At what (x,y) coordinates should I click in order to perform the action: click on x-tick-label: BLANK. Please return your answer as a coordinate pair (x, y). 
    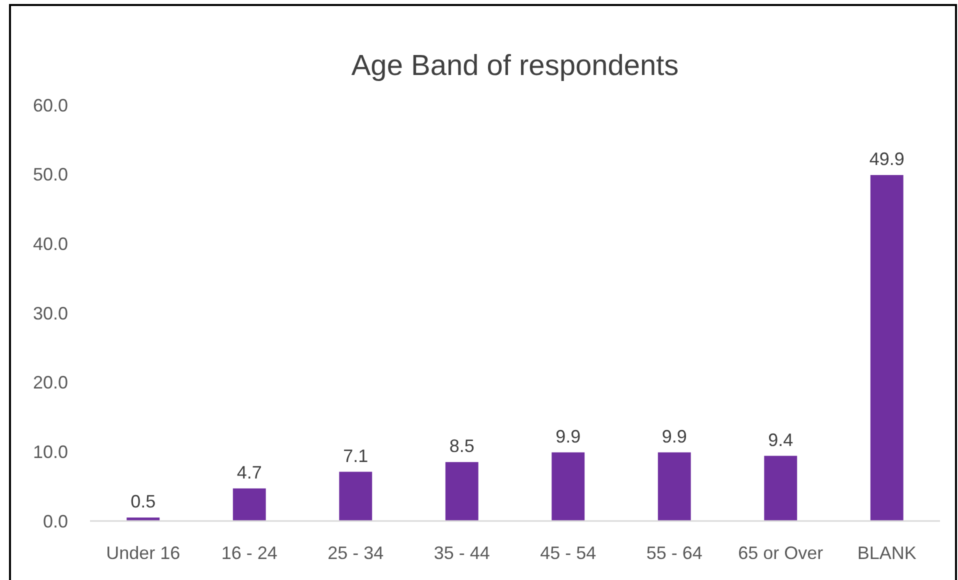
    Looking at the image, I should click on (886, 553).